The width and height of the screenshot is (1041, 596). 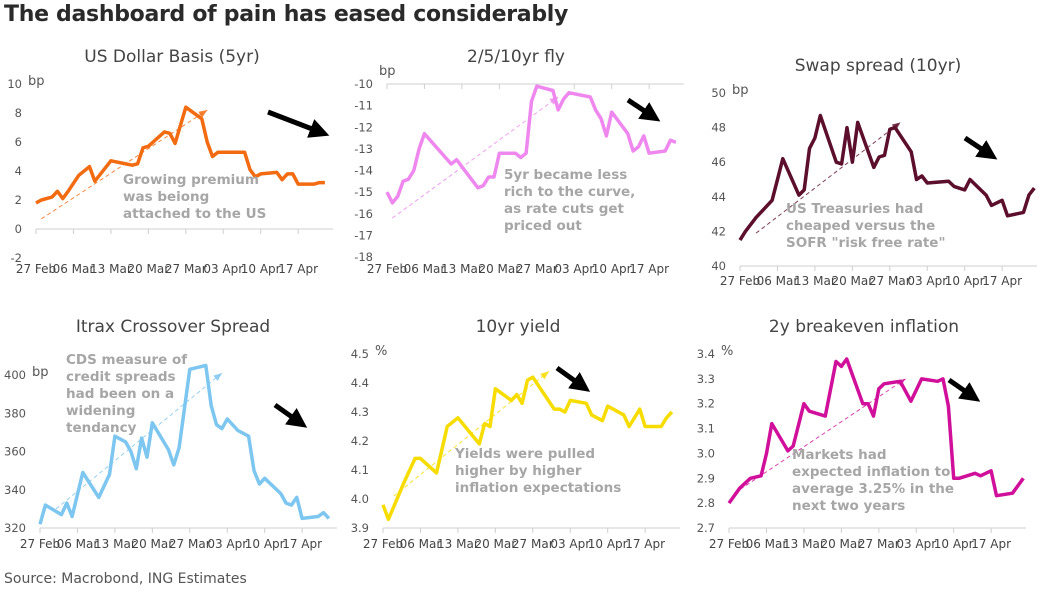 I want to click on source-note: Source: Macrobond, ING Estimates, so click(x=125, y=579).